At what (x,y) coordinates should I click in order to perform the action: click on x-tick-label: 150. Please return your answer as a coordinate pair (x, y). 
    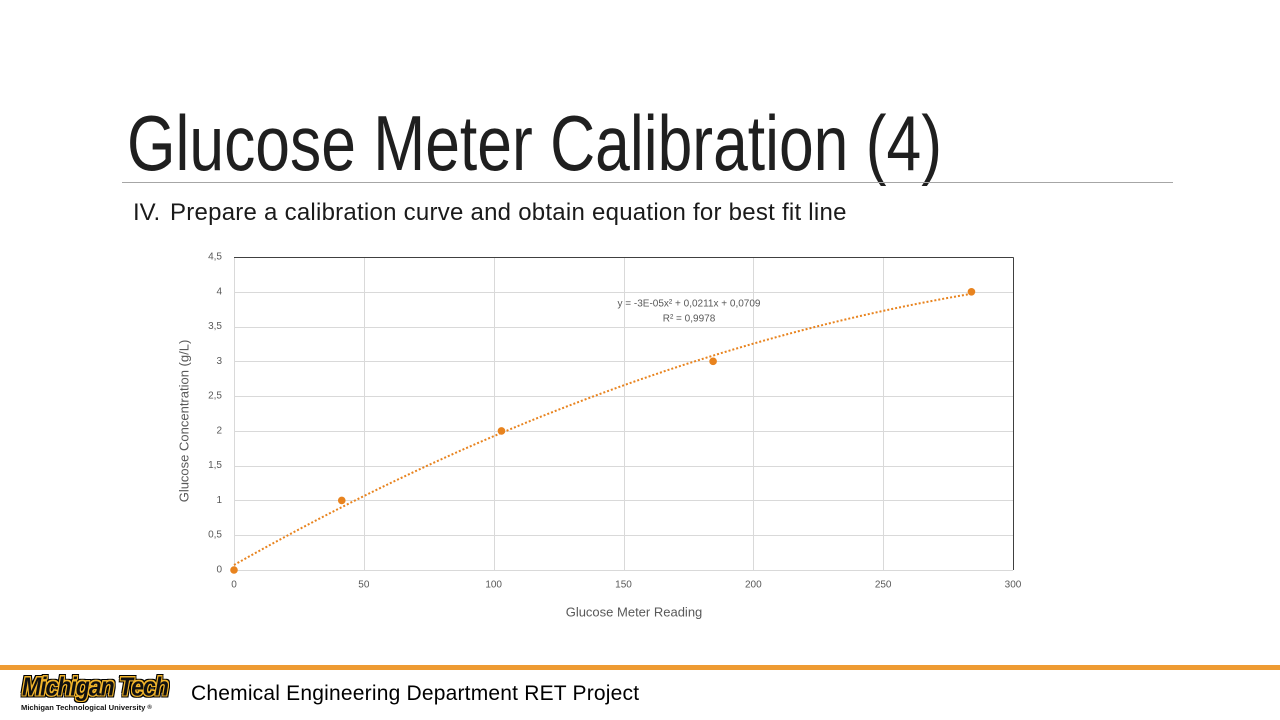
    Looking at the image, I should click on (623, 585).